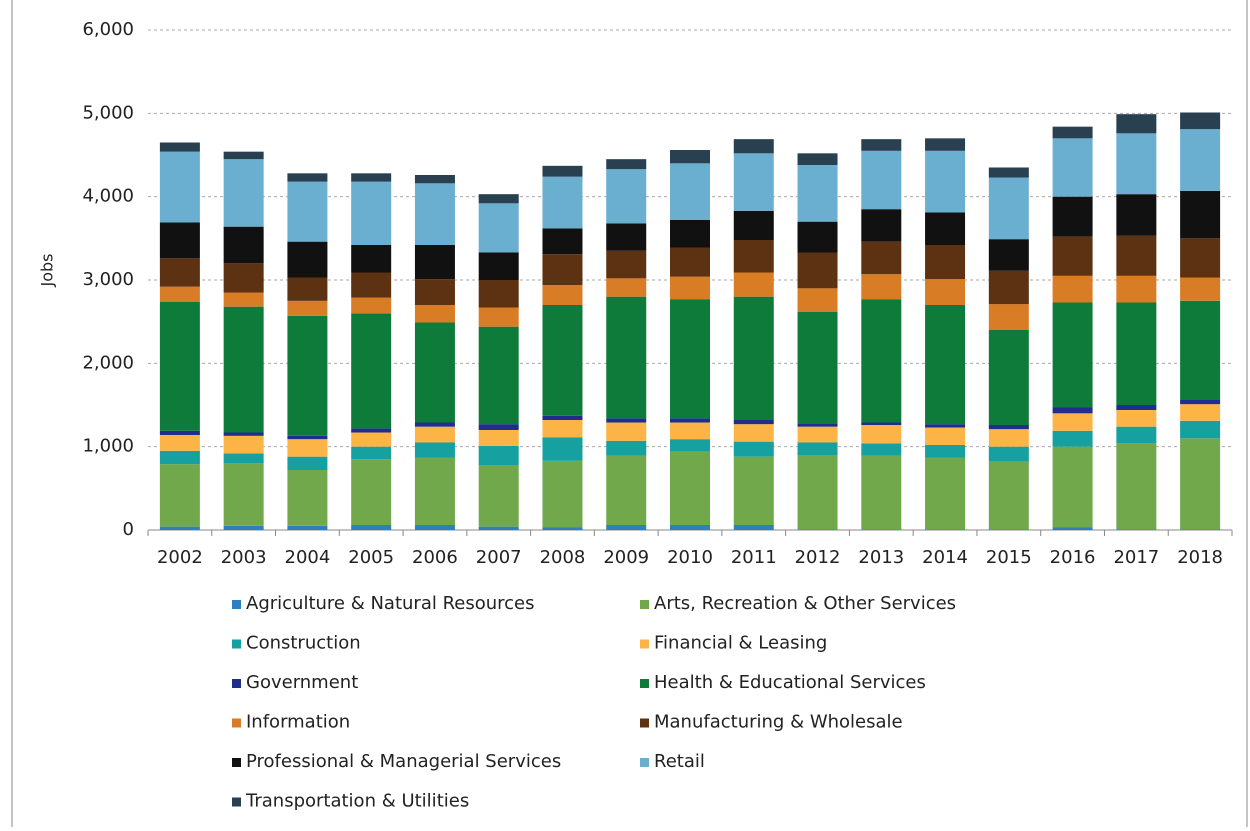  Describe the element at coordinates (754, 557) in the screenshot. I see `x-tick-label: 2011` at that location.